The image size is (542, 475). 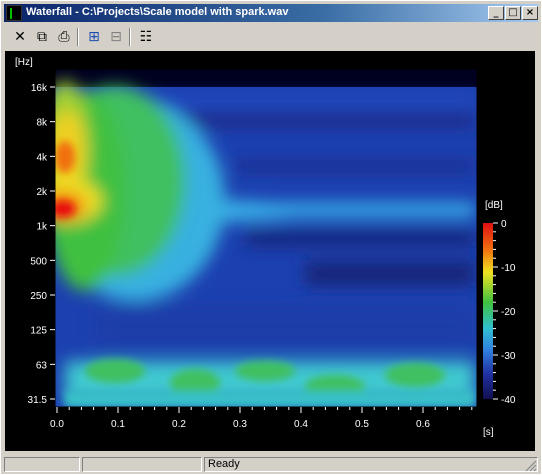 What do you see at coordinates (488, 432) in the screenshot?
I see `x-axis-unit: [s]` at bounding box center [488, 432].